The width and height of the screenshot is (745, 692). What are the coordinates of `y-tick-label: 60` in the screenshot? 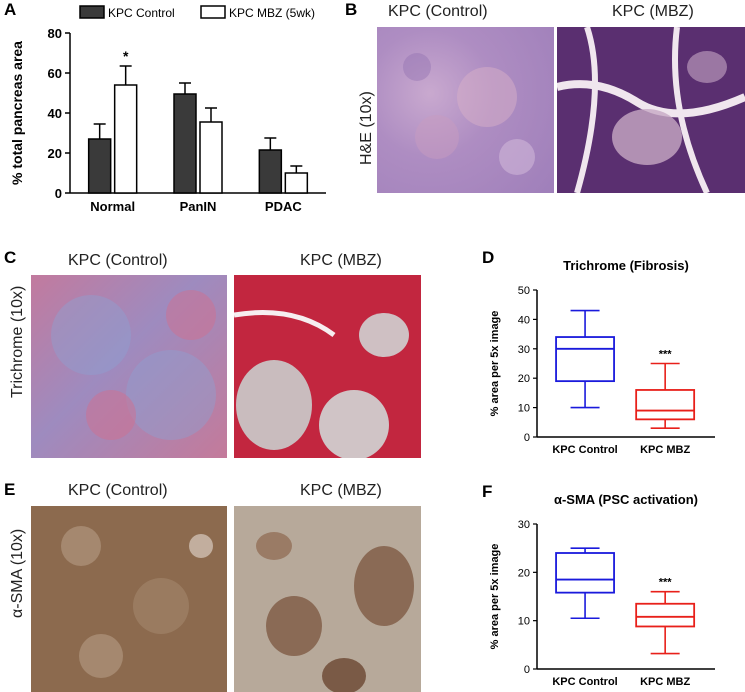 It's located at (55, 73).